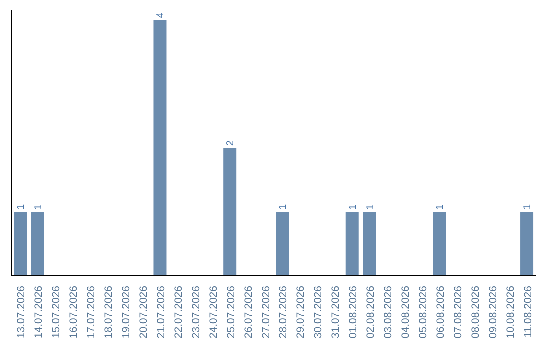 This screenshot has height=340, width=540. What do you see at coordinates (510, 312) in the screenshot?
I see `x-tick-label: 10.08.2026` at bounding box center [510, 312].